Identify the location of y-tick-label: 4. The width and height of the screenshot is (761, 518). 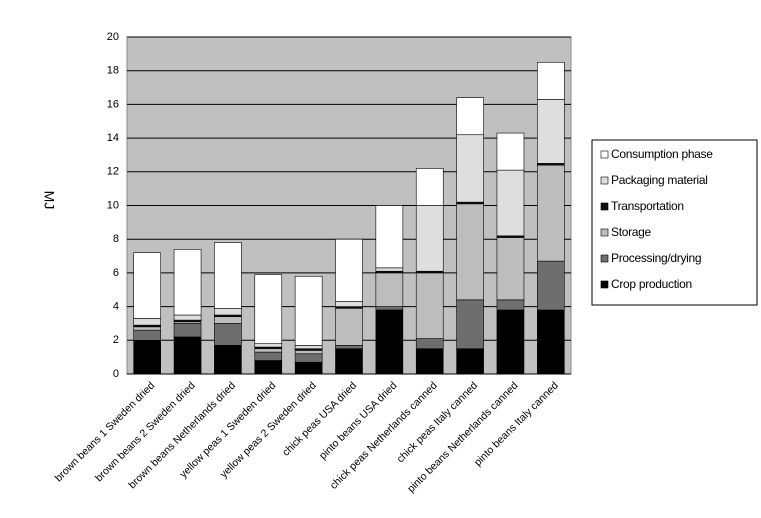
(116, 307).